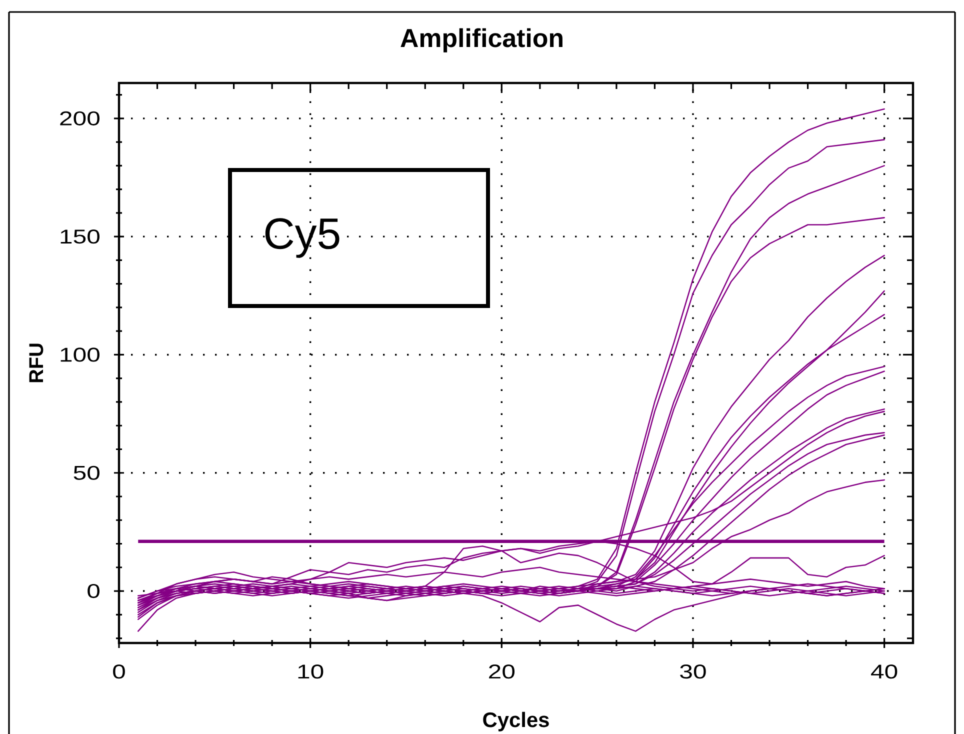  What do you see at coordinates (119, 671) in the screenshot?
I see `x-tick-label: 0` at bounding box center [119, 671].